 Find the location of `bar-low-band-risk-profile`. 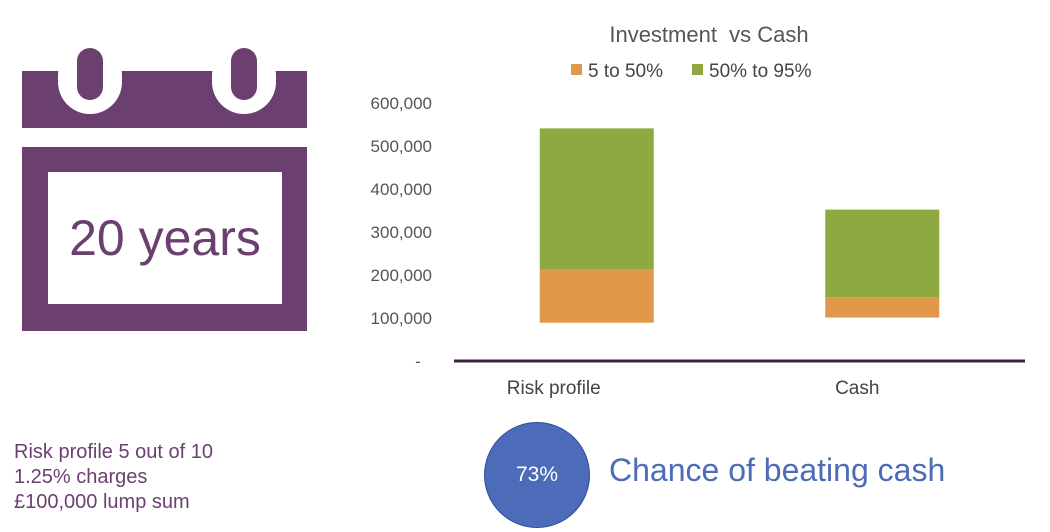

bar-low-band-risk-profile is located at coordinates (596, 296).